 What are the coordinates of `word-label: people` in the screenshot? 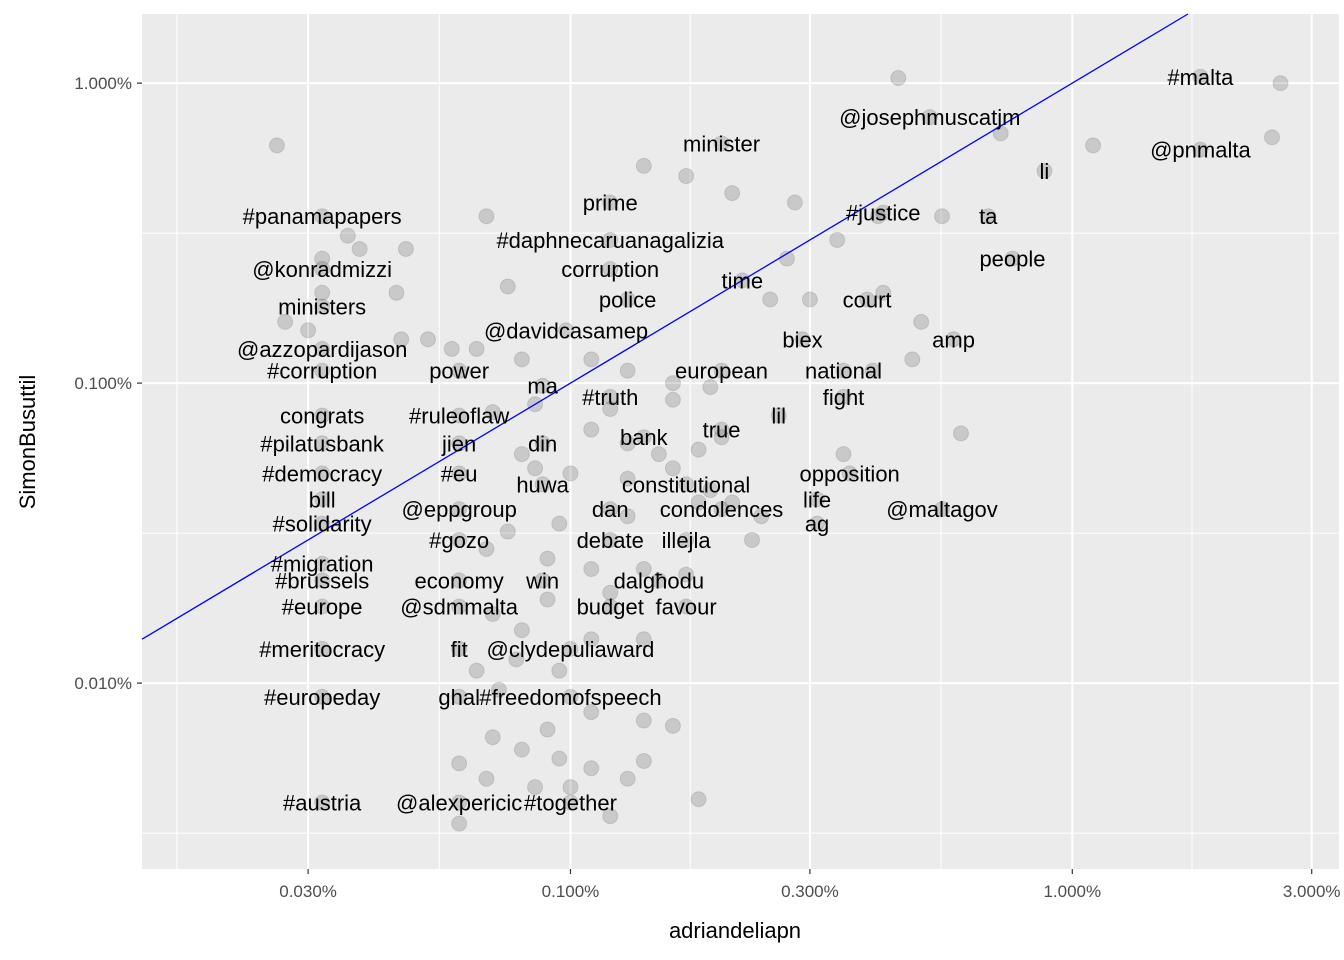 It's located at (1012, 259).